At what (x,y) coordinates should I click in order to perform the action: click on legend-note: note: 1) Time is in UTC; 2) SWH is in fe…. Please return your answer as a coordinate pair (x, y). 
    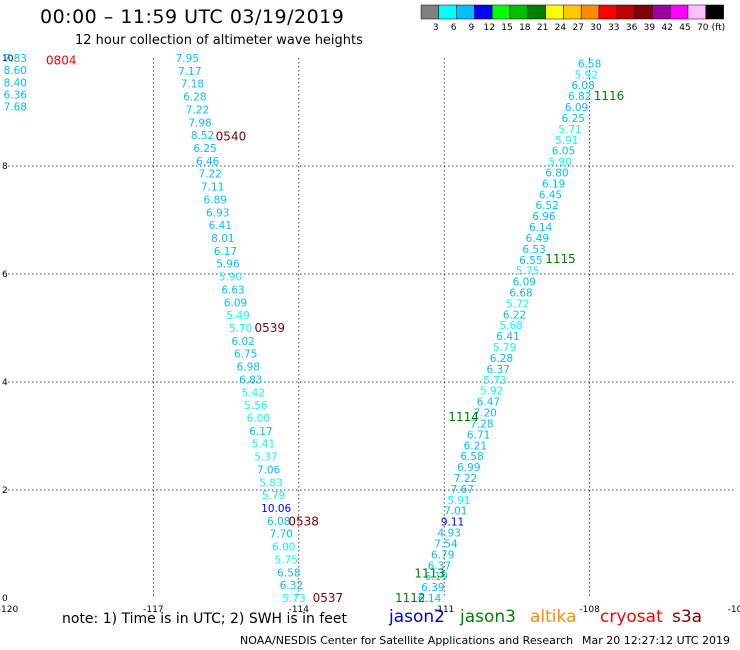
    Looking at the image, I should click on (205, 619).